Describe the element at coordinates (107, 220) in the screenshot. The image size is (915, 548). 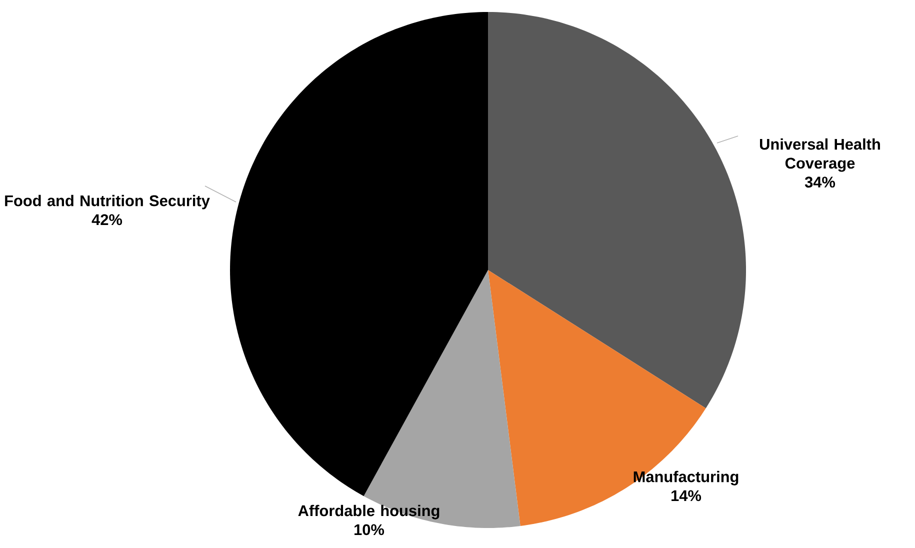
I see `data-label: 42%` at that location.